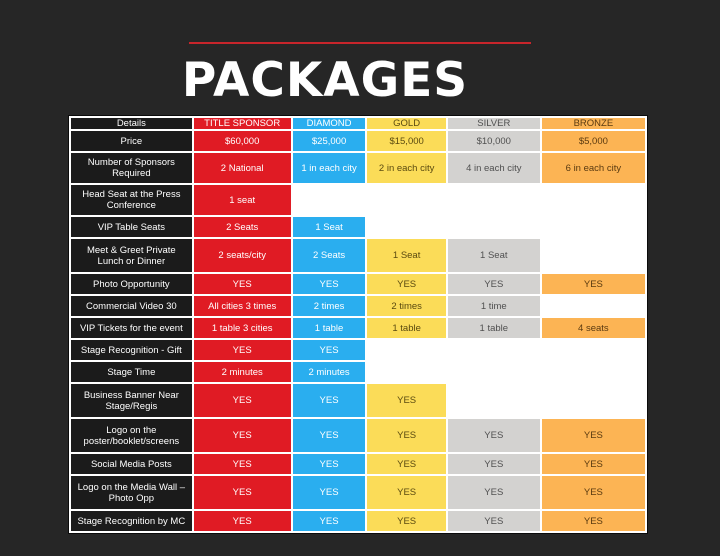 The height and width of the screenshot is (556, 720). I want to click on row-label: Photo Opportunity, so click(131, 284).